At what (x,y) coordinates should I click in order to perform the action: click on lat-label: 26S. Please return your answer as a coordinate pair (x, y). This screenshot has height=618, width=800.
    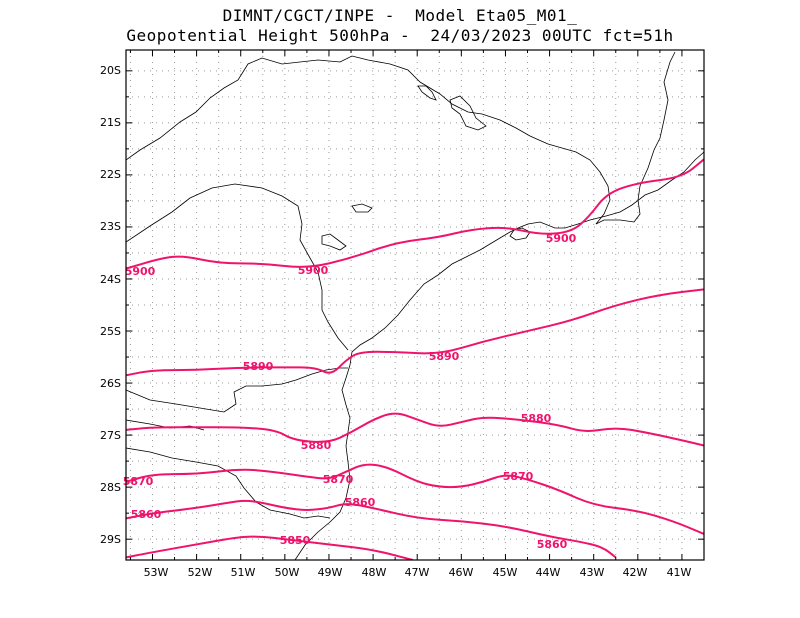
    Looking at the image, I should click on (110, 383).